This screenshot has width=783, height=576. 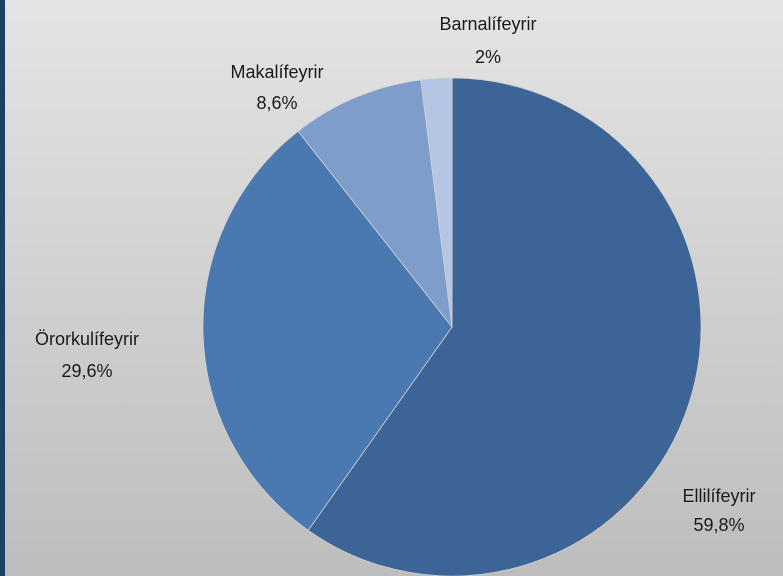 What do you see at coordinates (276, 103) in the screenshot?
I see `value-label: 8,6%` at bounding box center [276, 103].